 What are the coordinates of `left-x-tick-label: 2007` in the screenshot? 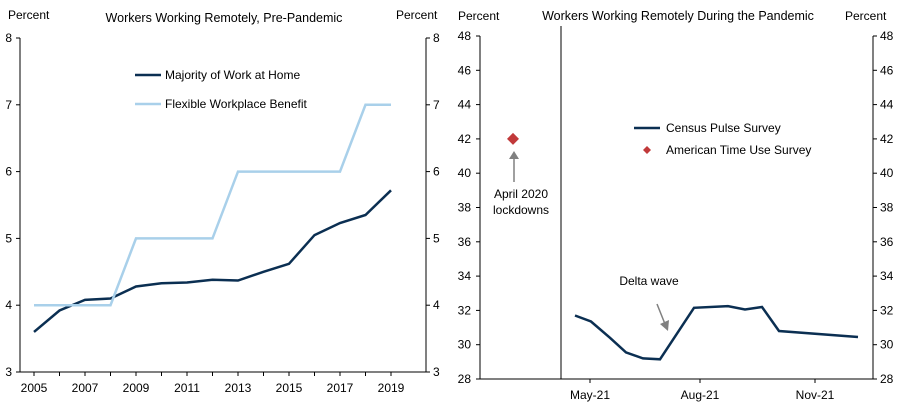 It's located at (85, 388).